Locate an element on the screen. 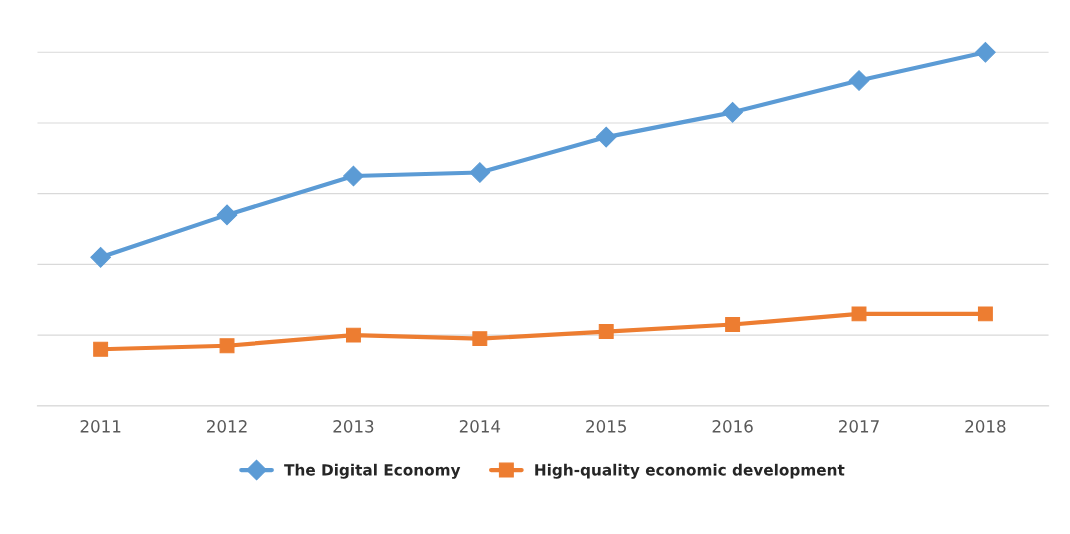 The image size is (1070, 534). x-tick-label: 2018 is located at coordinates (985, 426).